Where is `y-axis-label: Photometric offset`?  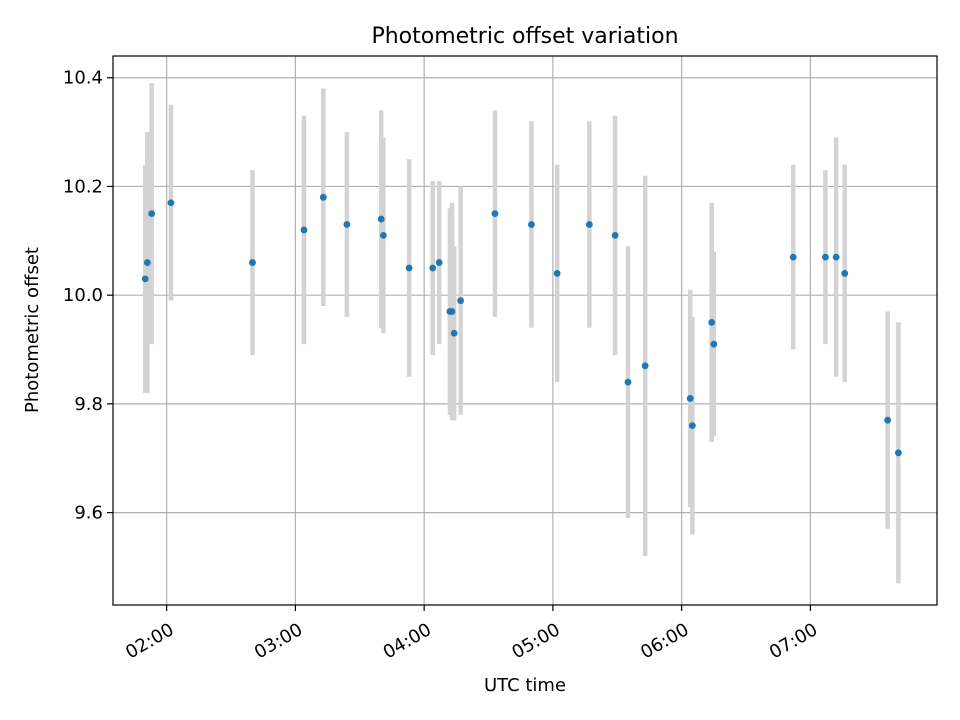
y-axis-label: Photometric offset is located at coordinates (32, 330).